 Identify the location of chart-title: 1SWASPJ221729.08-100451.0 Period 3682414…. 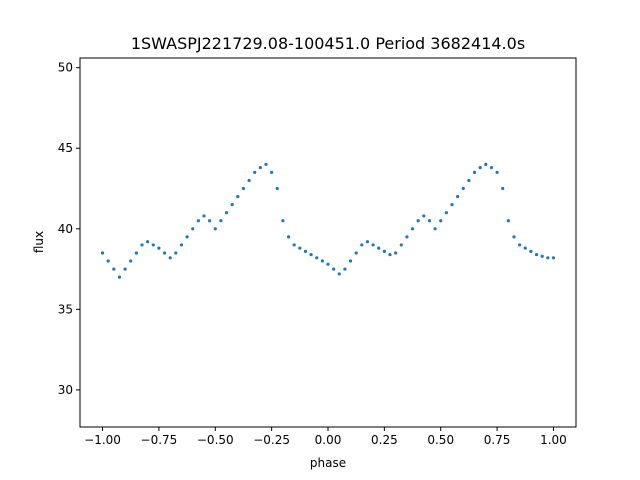
(328, 43).